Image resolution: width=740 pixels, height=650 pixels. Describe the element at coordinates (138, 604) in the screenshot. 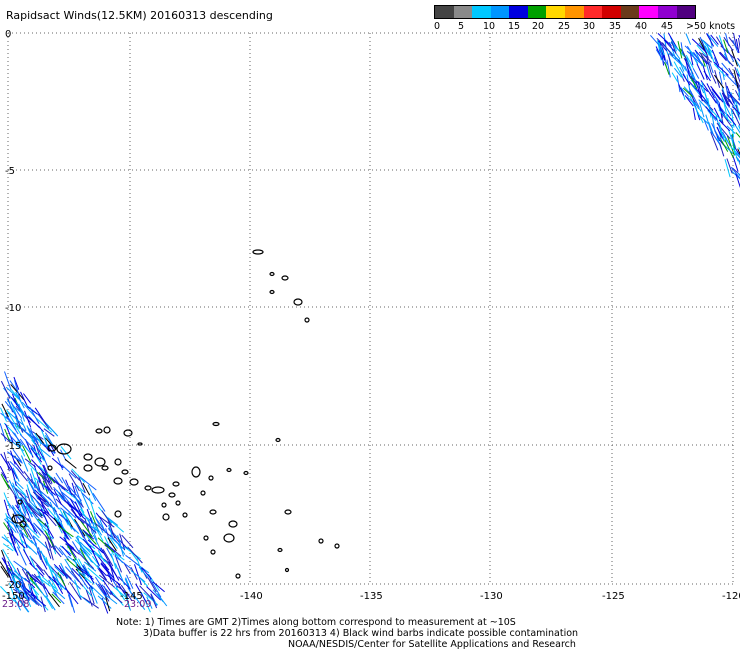

I see `pass-time-2: 23:09` at that location.